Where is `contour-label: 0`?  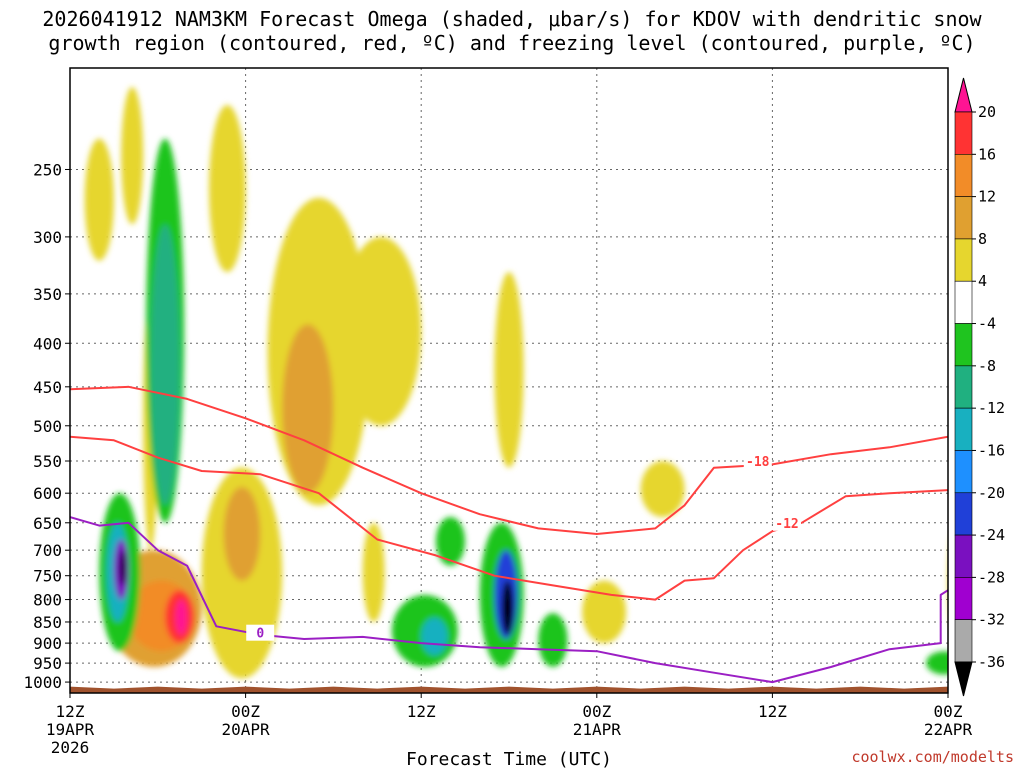 contour-label: 0 is located at coordinates (260, 634).